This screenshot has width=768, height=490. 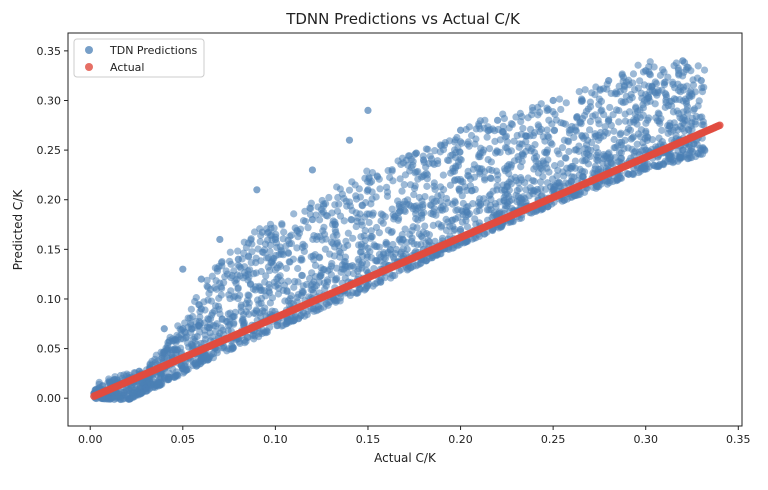 What do you see at coordinates (127, 67) in the screenshot?
I see `legend-label-actual: Actual` at bounding box center [127, 67].